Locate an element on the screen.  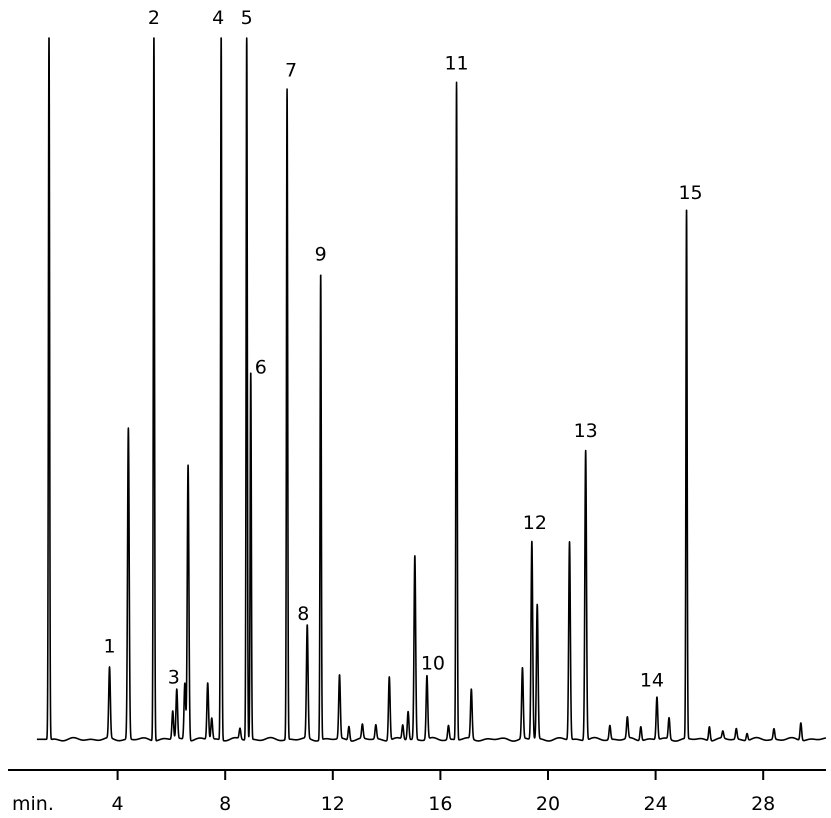
x-axis-unit-label: min. is located at coordinates (33, 804).